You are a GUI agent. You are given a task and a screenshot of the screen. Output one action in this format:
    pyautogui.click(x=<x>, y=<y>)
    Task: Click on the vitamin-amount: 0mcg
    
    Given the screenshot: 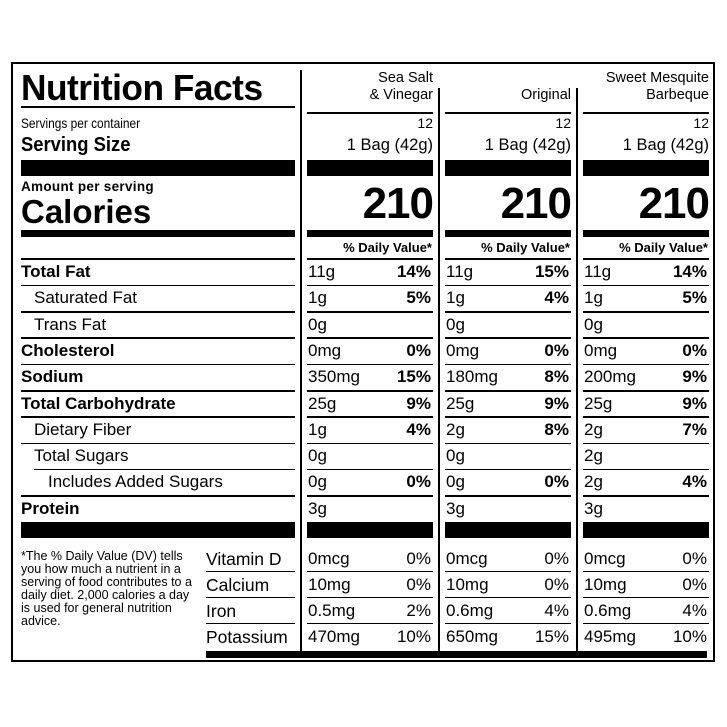 What is the action you would take?
    pyautogui.click(x=605, y=558)
    